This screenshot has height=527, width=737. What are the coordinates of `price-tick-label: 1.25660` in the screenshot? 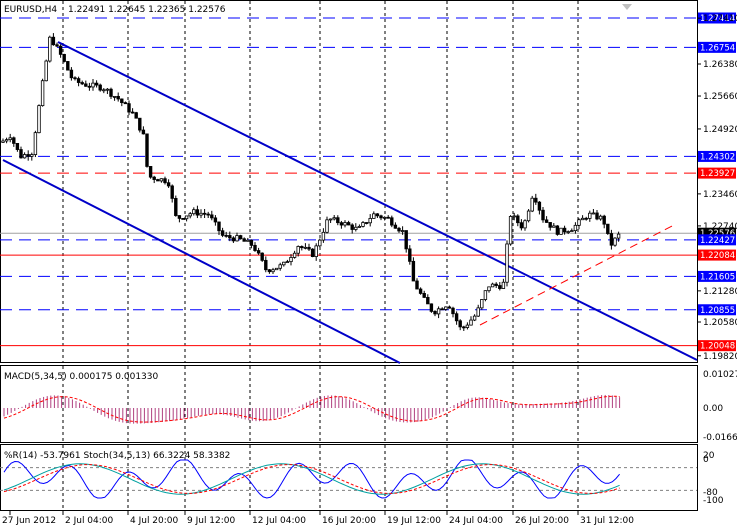 It's located at (720, 97).